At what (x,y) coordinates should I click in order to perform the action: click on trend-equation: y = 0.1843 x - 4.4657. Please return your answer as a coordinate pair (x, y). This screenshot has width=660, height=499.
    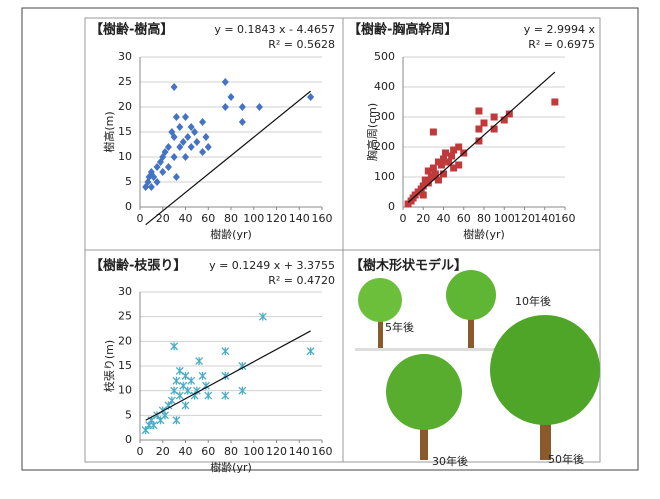
    Looking at the image, I should click on (274, 29).